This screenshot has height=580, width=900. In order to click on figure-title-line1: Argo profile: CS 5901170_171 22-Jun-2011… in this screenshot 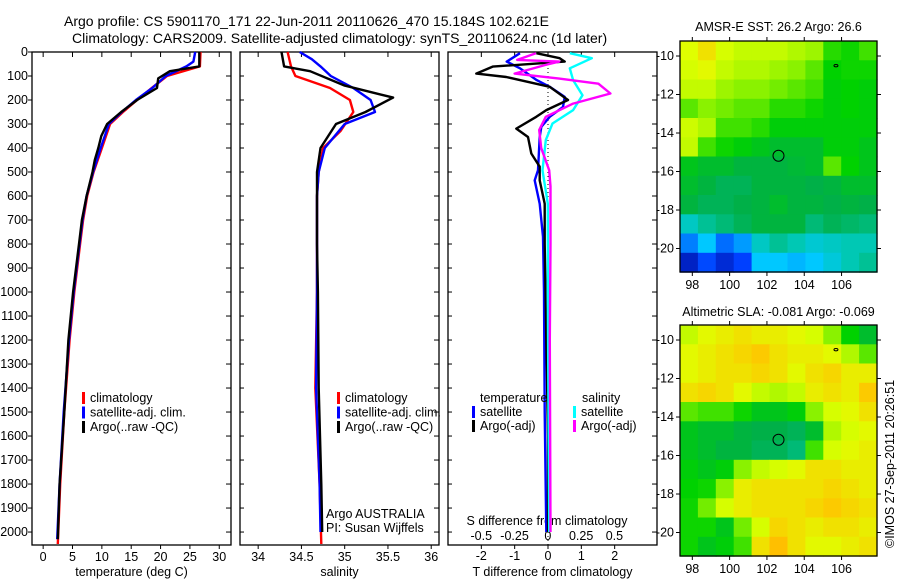, I will do `click(306, 21)`.